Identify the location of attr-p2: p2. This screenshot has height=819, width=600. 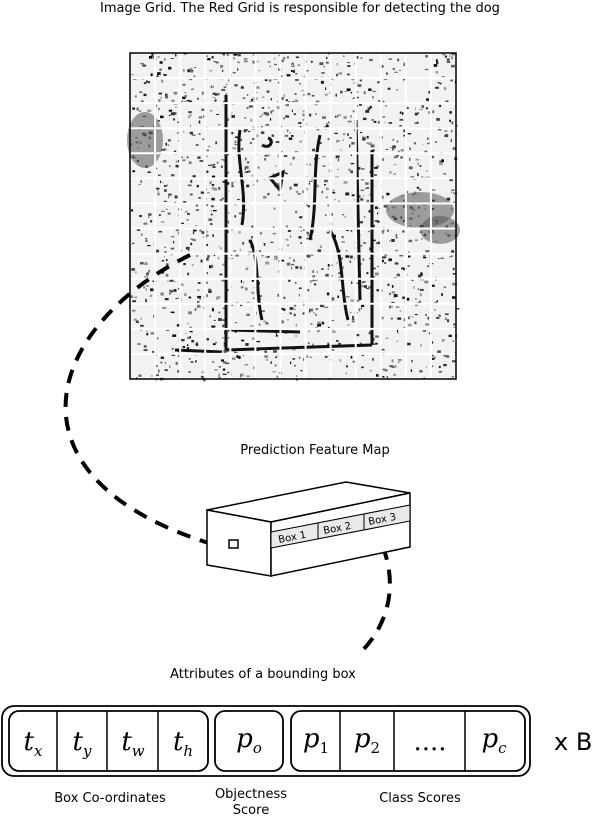
(367, 740).